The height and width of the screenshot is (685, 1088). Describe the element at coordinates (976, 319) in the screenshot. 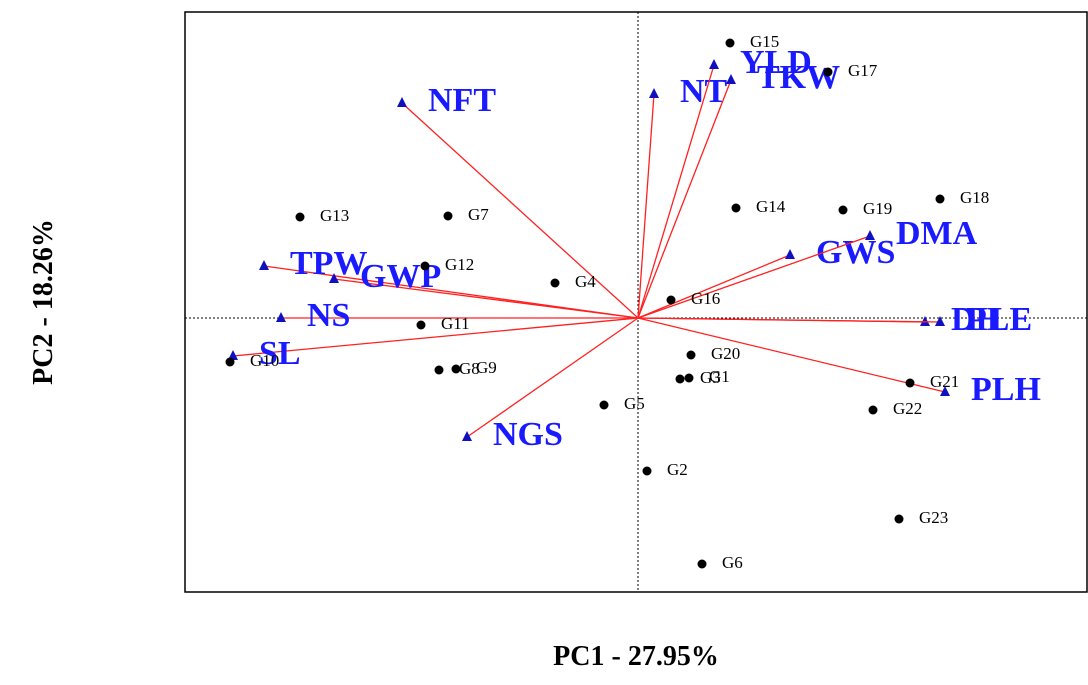

I see `vector-label: DH` at that location.